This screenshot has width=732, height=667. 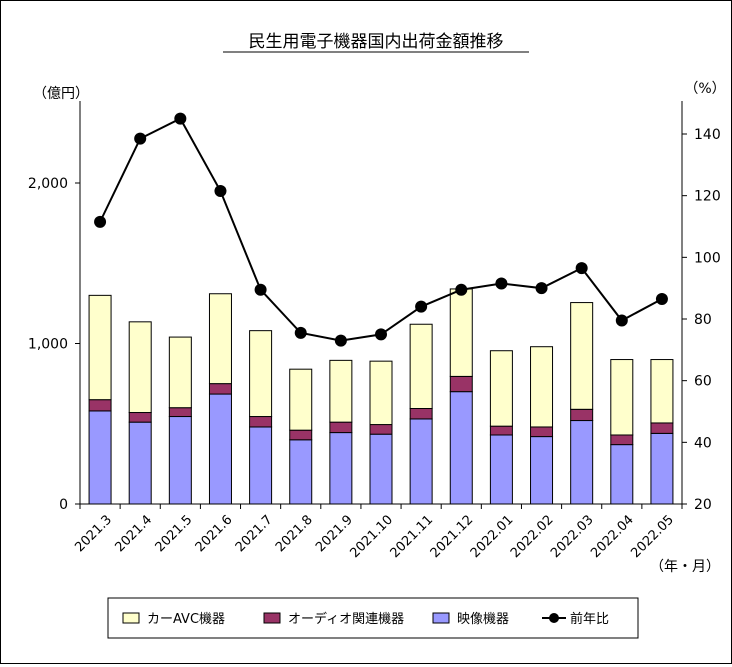 I want to click on x-tick-label: 2022.01, so click(x=492, y=536).